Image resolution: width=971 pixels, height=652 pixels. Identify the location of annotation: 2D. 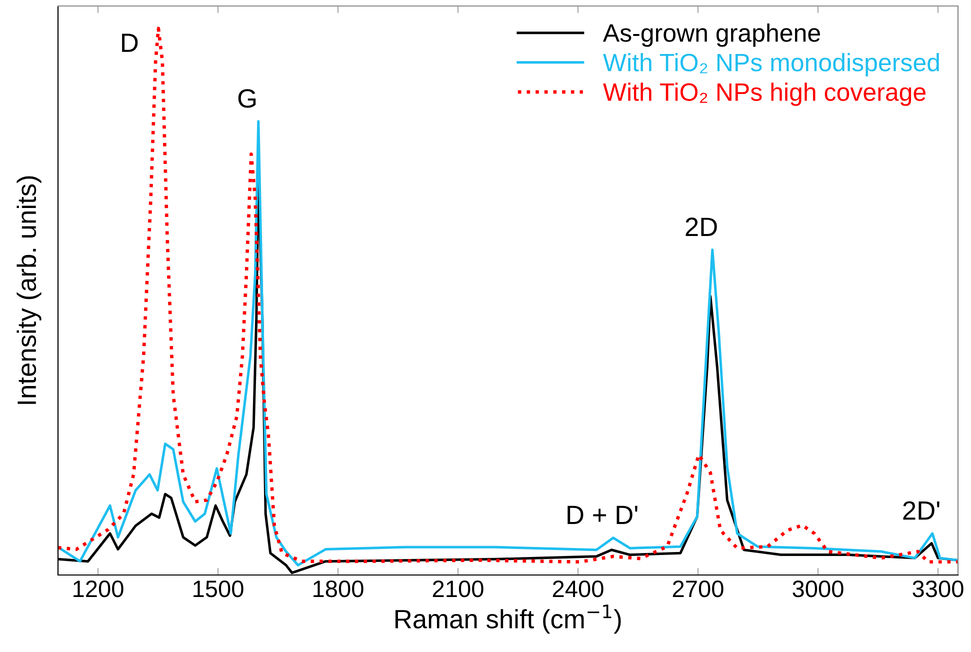
(701, 227).